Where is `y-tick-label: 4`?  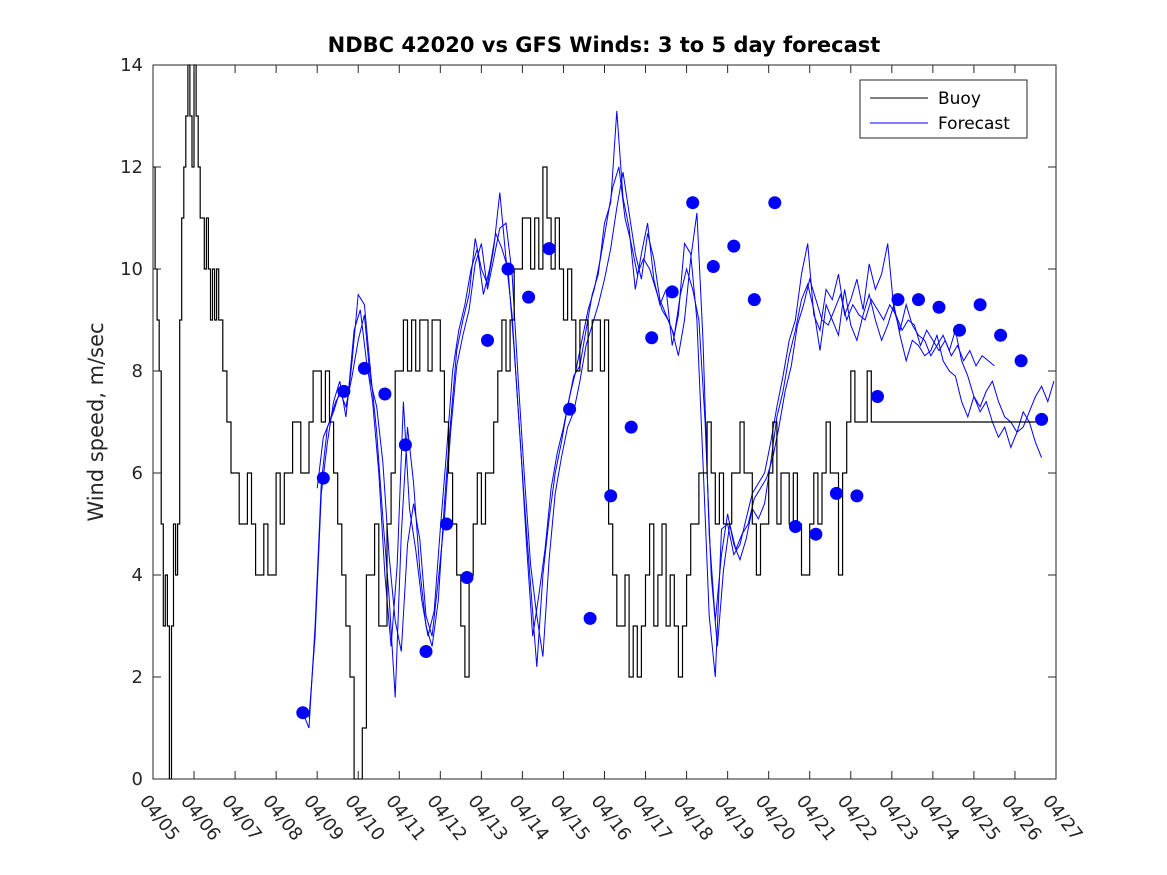
y-tick-label: 4 is located at coordinates (137, 575).